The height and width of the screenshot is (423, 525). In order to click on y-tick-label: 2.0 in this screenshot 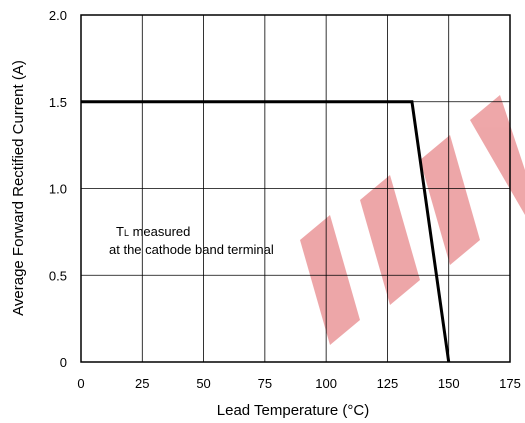, I will do `click(58, 15)`.